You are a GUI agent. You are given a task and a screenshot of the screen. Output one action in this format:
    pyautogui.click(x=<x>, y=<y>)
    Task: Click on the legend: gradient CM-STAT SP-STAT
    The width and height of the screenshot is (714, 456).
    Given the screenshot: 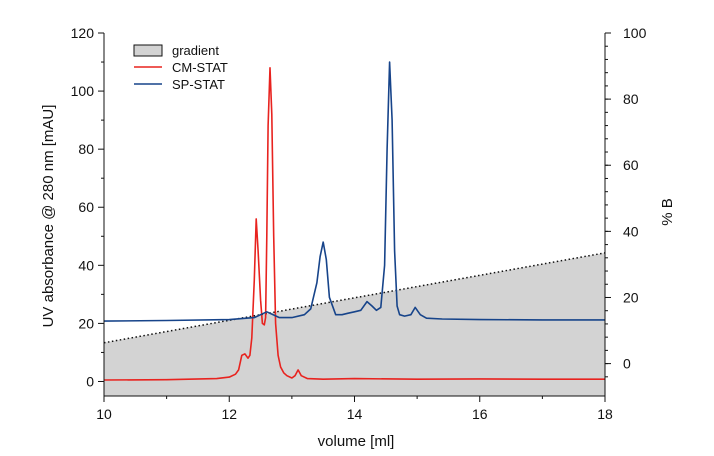 What is the action you would take?
    pyautogui.click(x=180, y=67)
    